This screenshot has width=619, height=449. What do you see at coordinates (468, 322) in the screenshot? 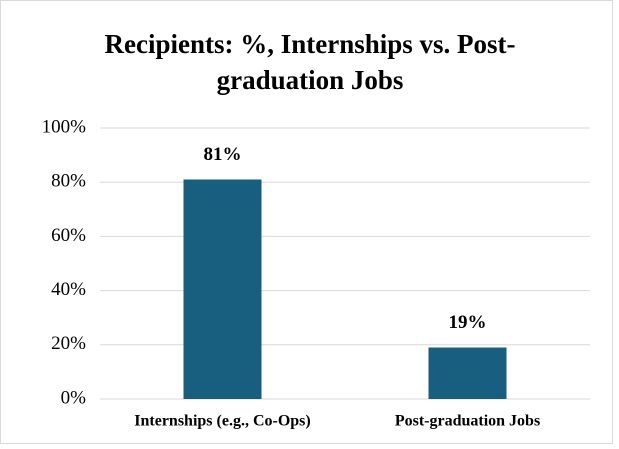
I see `data-label: 19%` at bounding box center [468, 322].